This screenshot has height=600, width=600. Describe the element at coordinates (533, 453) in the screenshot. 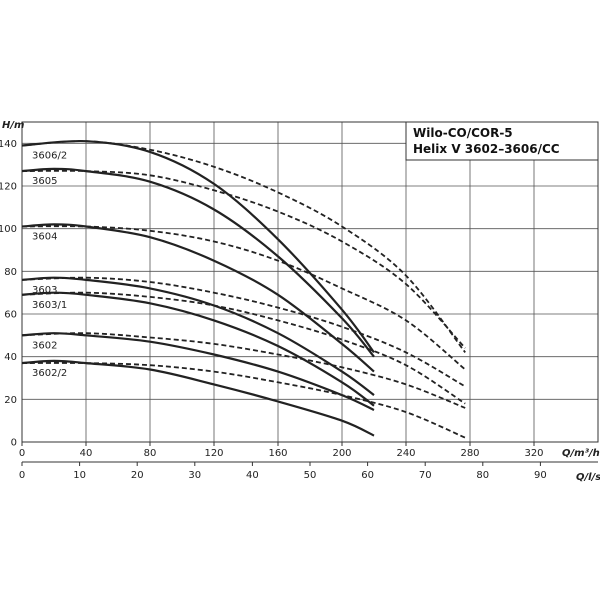

I see `x-tick-label-m3h: 320` at that location.